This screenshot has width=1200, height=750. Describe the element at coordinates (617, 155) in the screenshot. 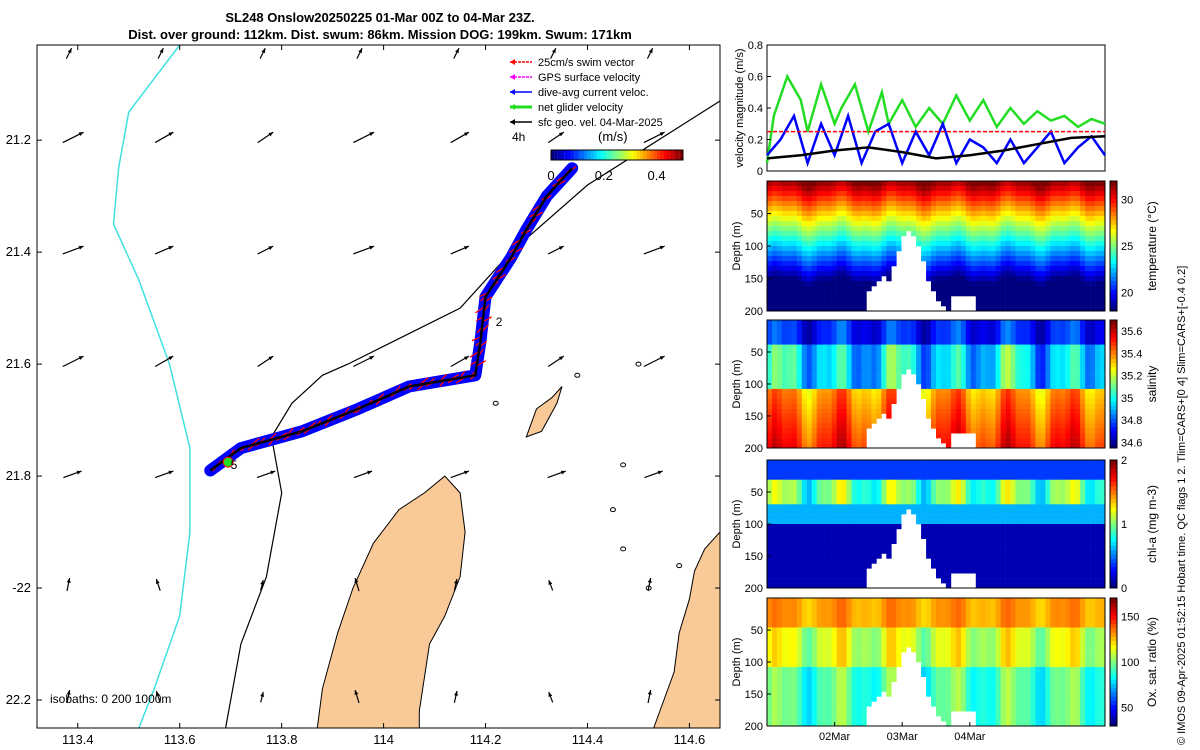

I see `map-colorbar-frame` at that location.